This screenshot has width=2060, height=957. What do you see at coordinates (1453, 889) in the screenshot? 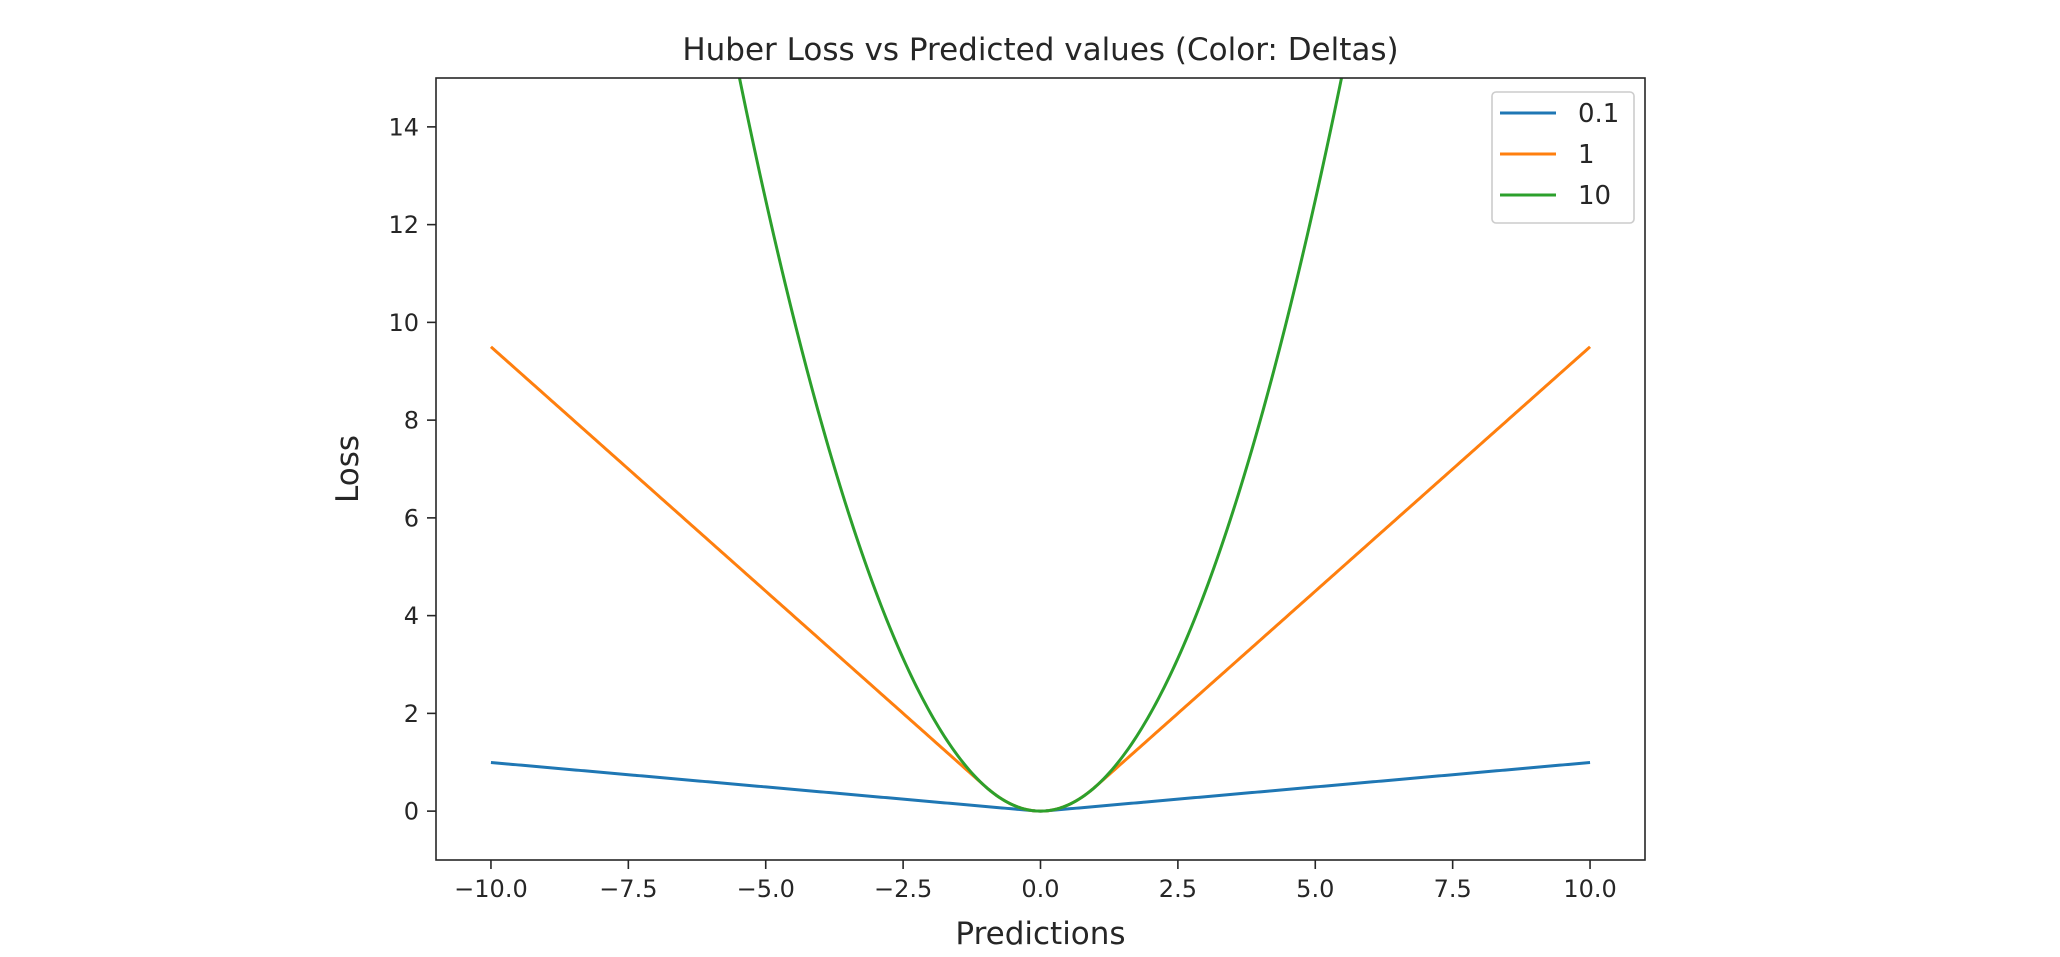
I see `x-tick-label: 7.5` at bounding box center [1453, 889].